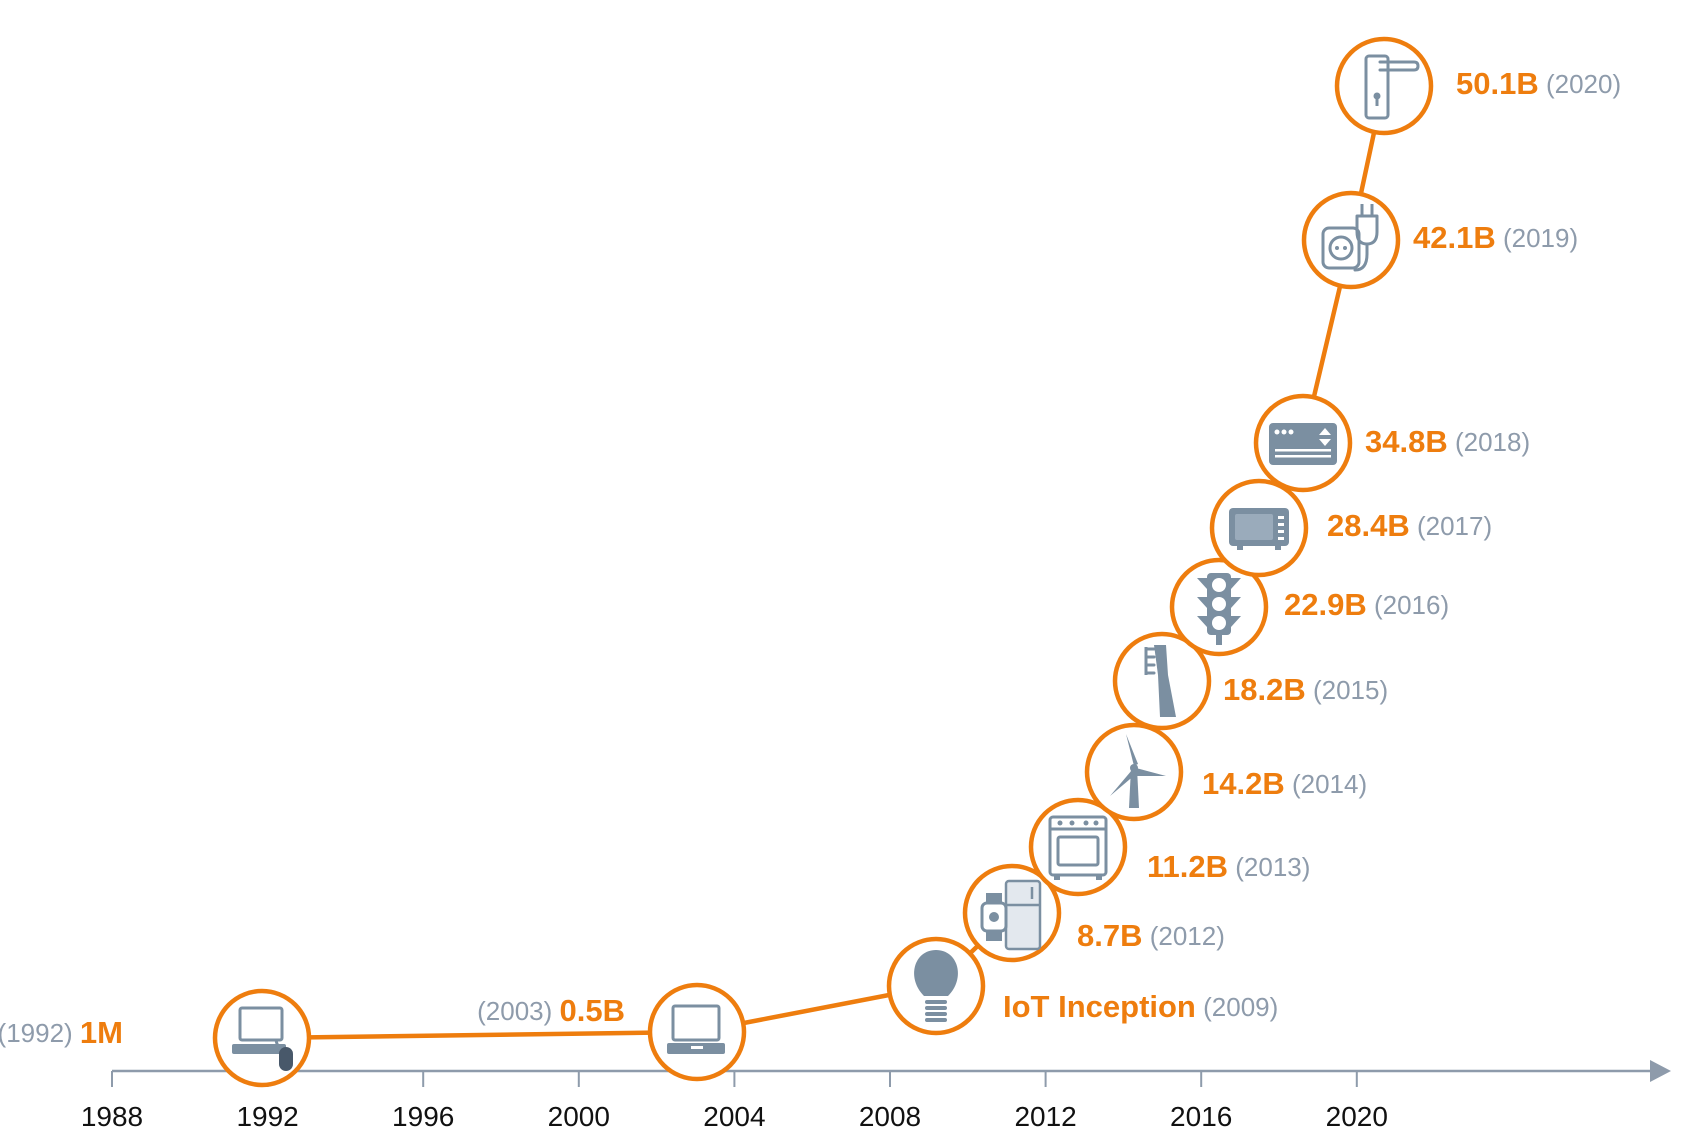 This screenshot has height=1144, width=1701. I want to click on data-label-2019: 42.1B (2019), so click(1495, 237).